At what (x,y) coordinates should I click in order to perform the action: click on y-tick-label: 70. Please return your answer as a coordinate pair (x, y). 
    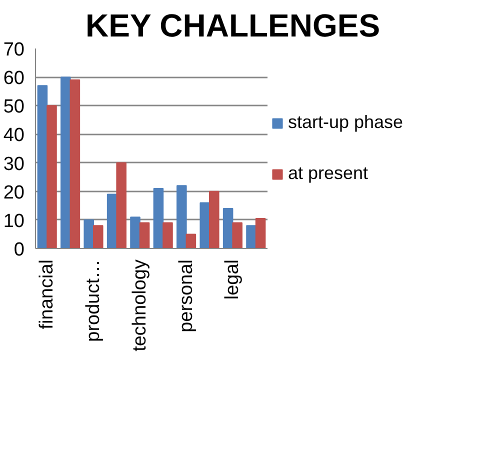
    Looking at the image, I should click on (14, 50).